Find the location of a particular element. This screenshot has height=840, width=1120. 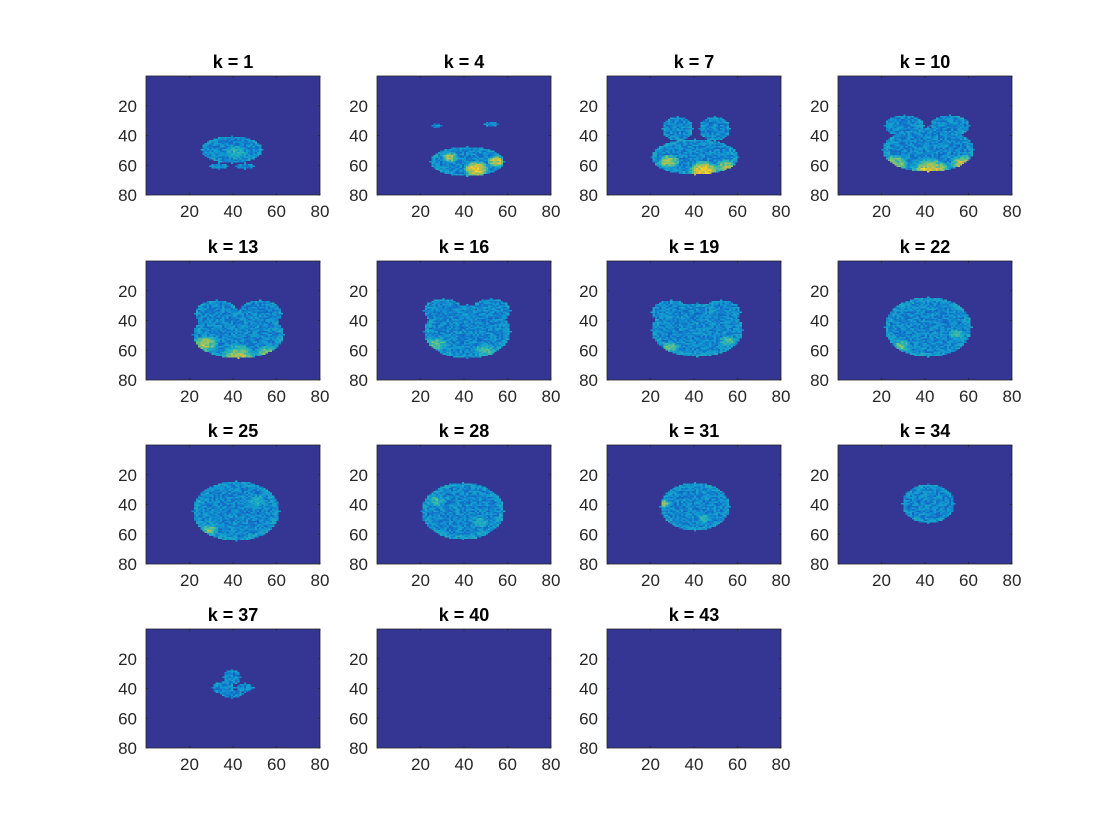

subplot-title: k = 25 is located at coordinates (233, 431).